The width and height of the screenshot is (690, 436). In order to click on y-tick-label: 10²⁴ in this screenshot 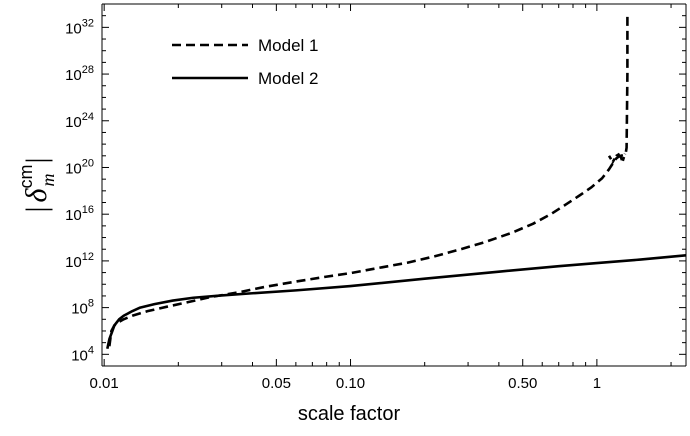, I will do `click(79, 121)`.